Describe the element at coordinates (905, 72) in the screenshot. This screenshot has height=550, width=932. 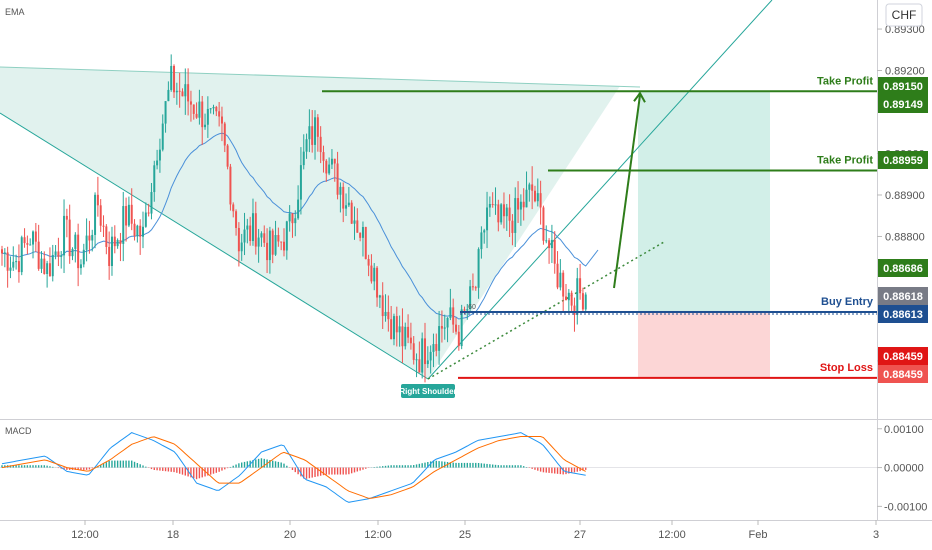
I see `price-tick-label: 0.89200` at that location.